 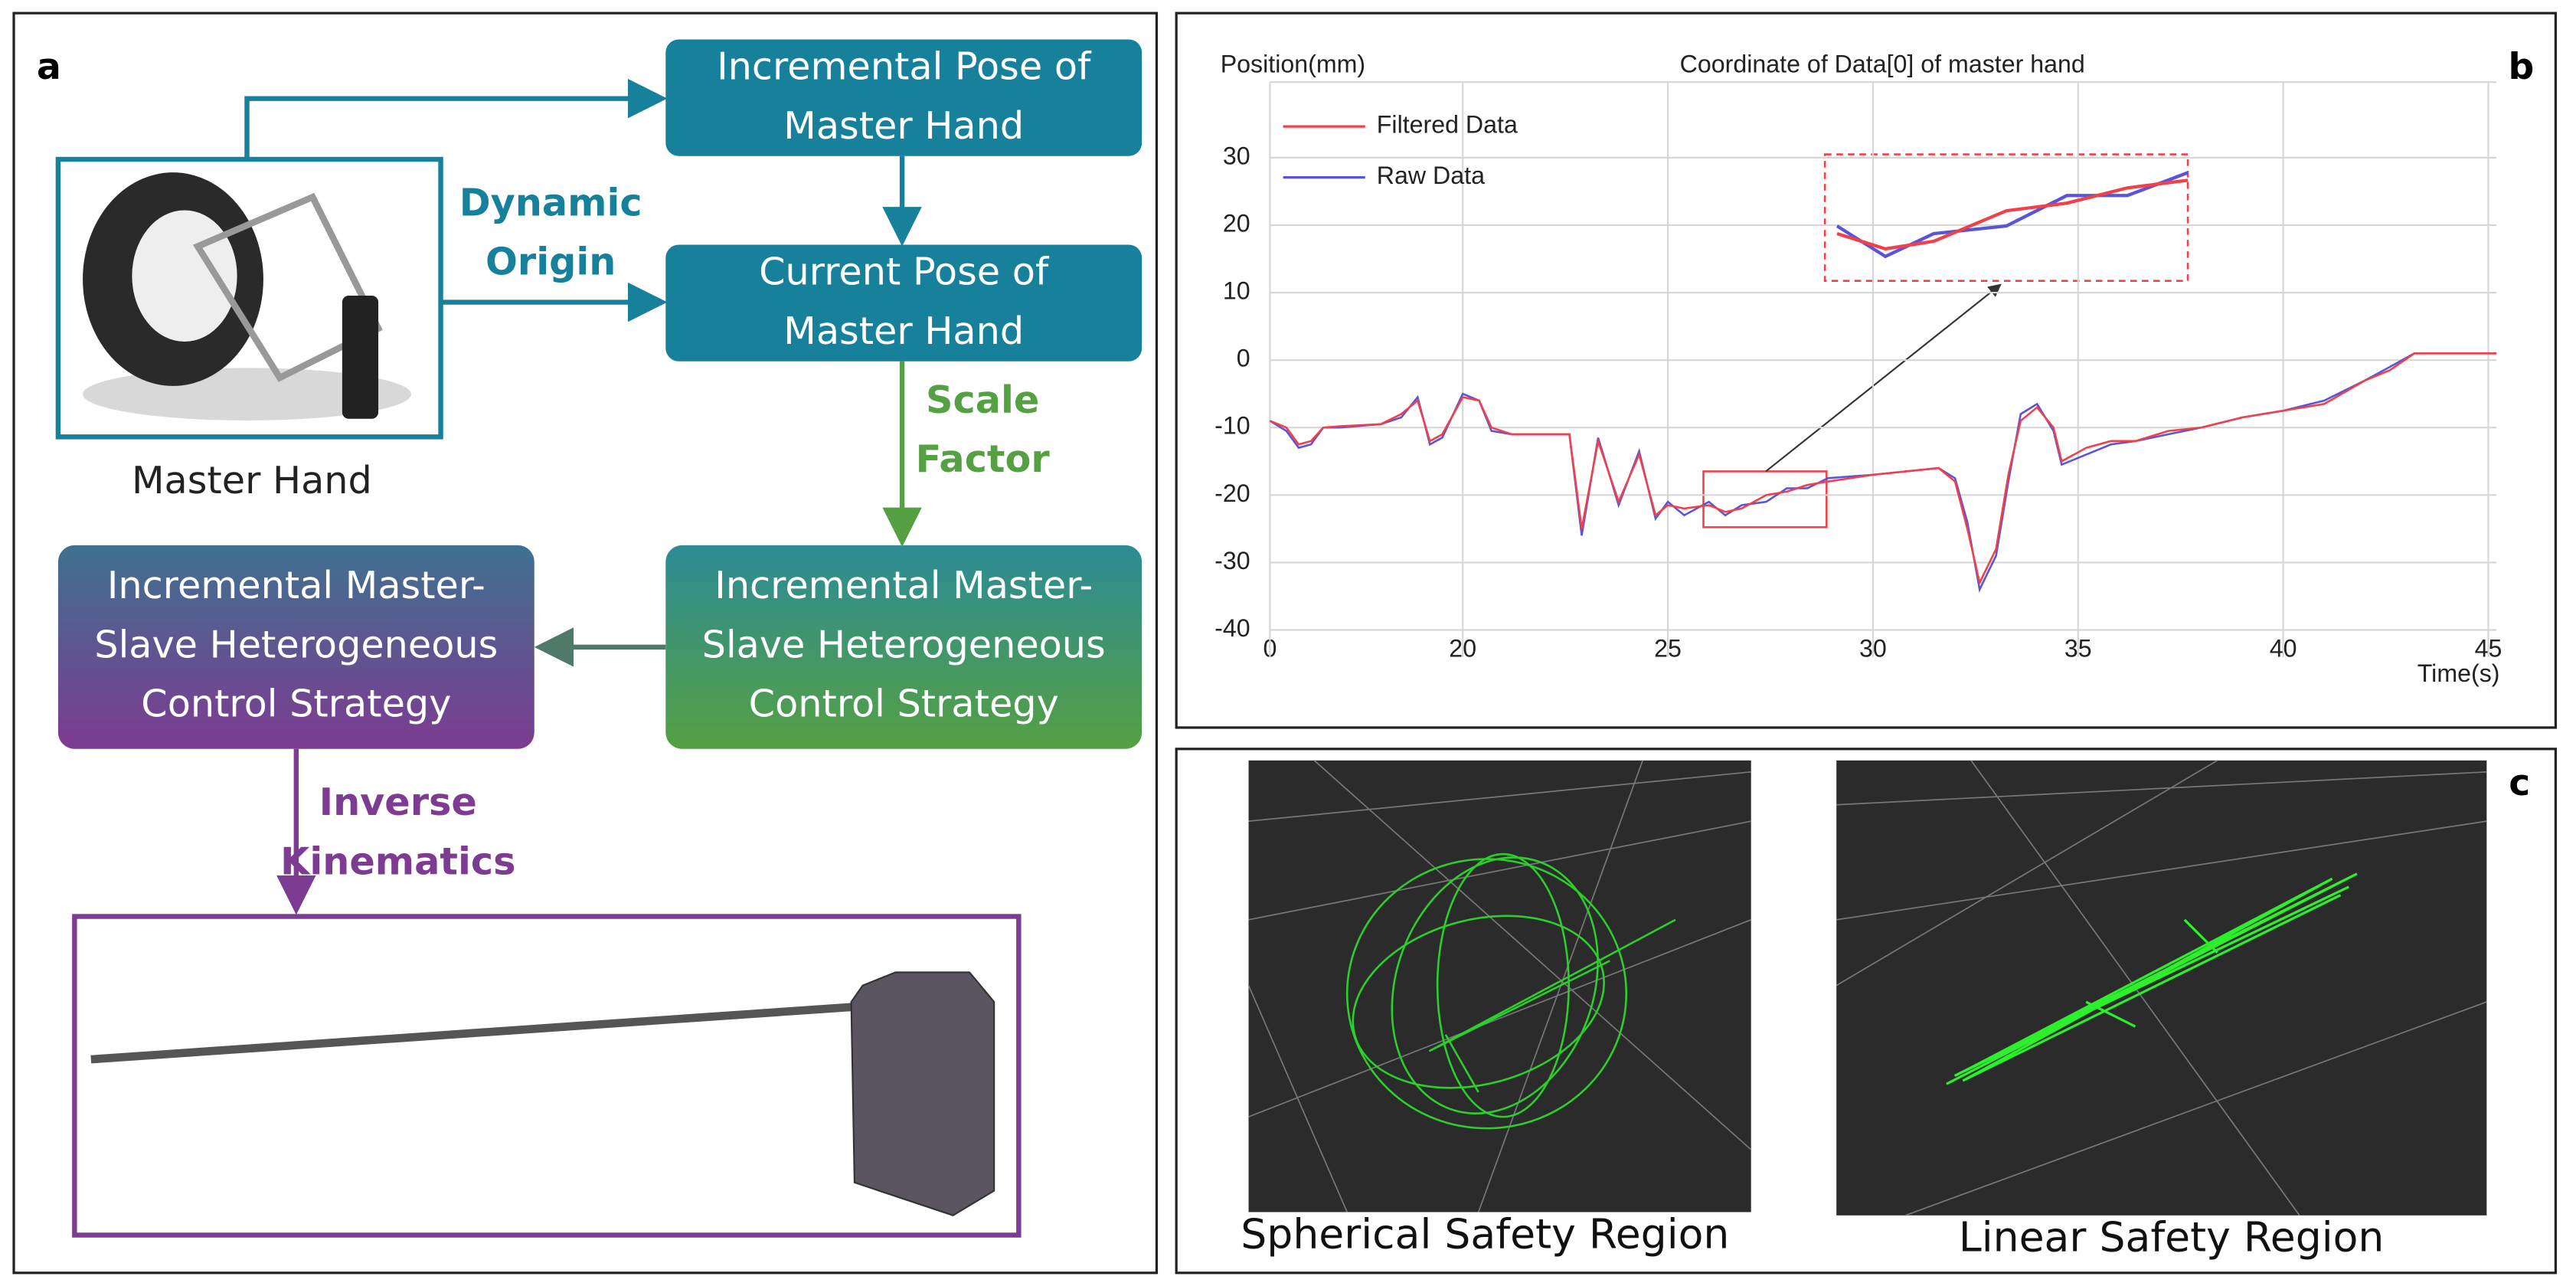 I want to click on x-tick-label: 35, so click(x=2078, y=649).